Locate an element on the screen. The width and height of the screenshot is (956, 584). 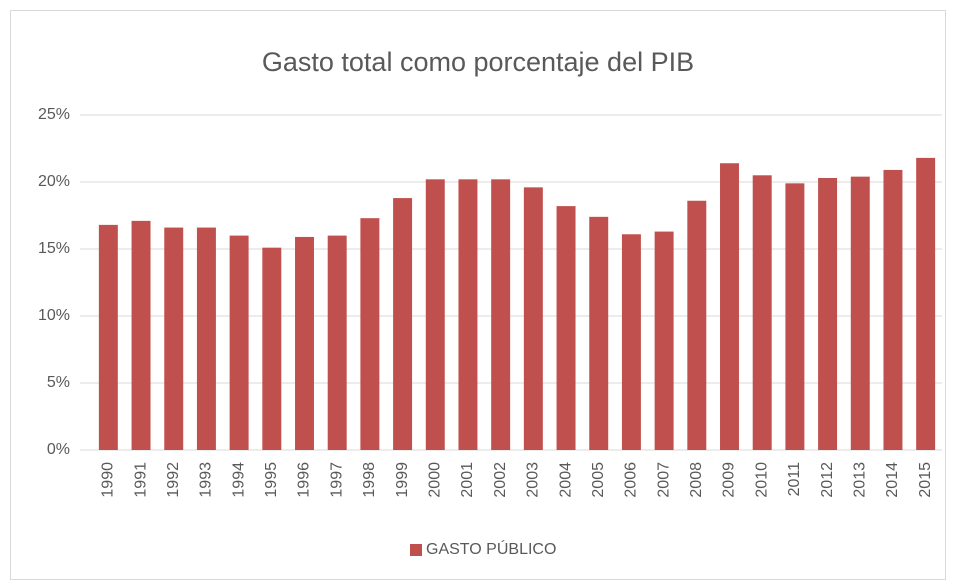
x-tick-label: 2007 is located at coordinates (663, 480).